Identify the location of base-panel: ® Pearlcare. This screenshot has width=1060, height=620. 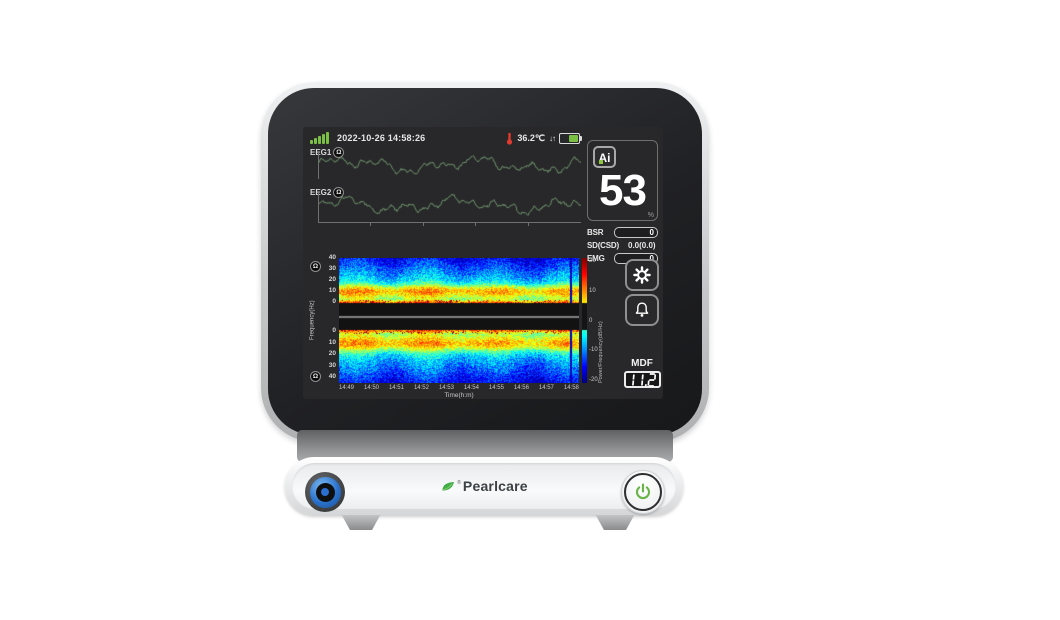
(484, 486).